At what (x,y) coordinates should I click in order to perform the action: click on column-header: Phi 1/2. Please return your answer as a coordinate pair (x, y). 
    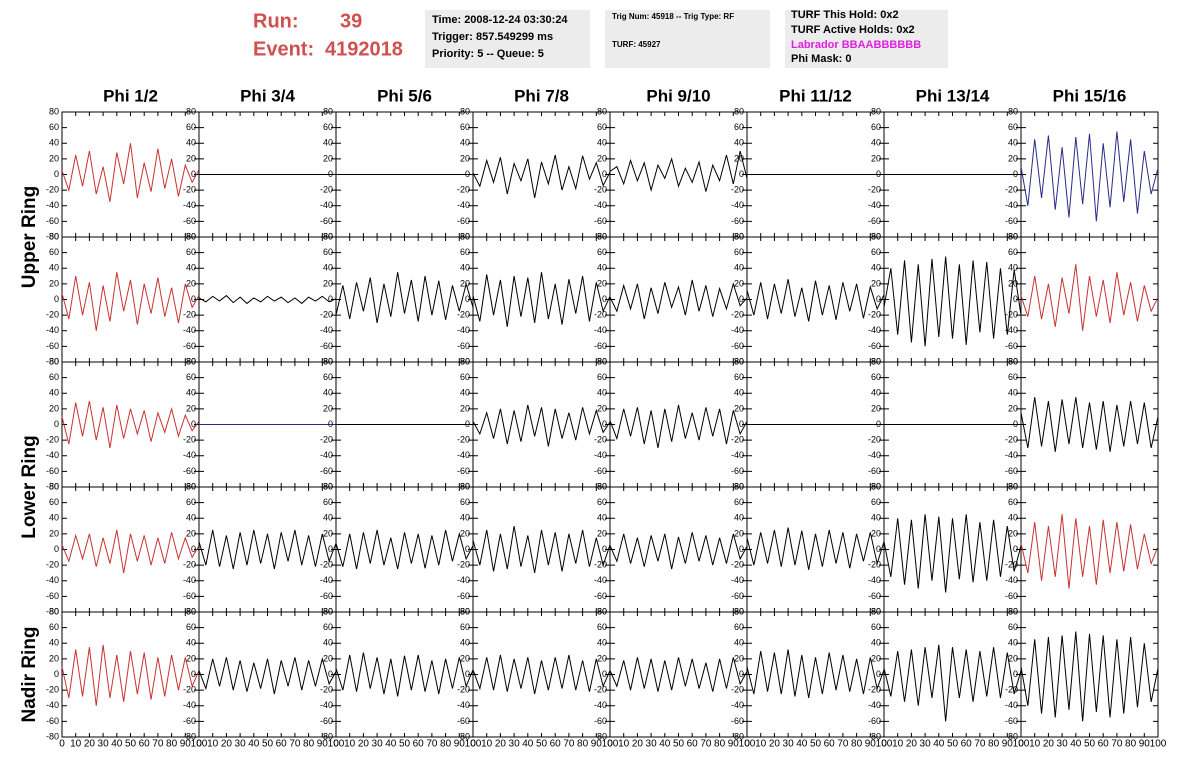
    Looking at the image, I should click on (130, 95).